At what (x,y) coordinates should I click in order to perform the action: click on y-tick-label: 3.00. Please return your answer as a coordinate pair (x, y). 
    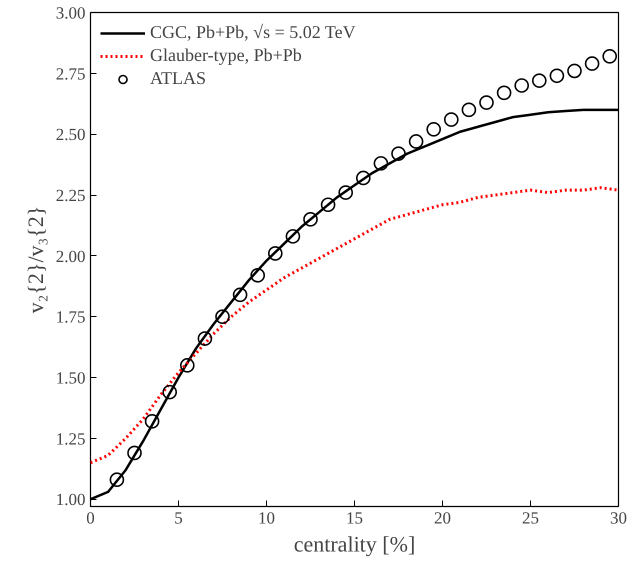
    Looking at the image, I should click on (71, 13).